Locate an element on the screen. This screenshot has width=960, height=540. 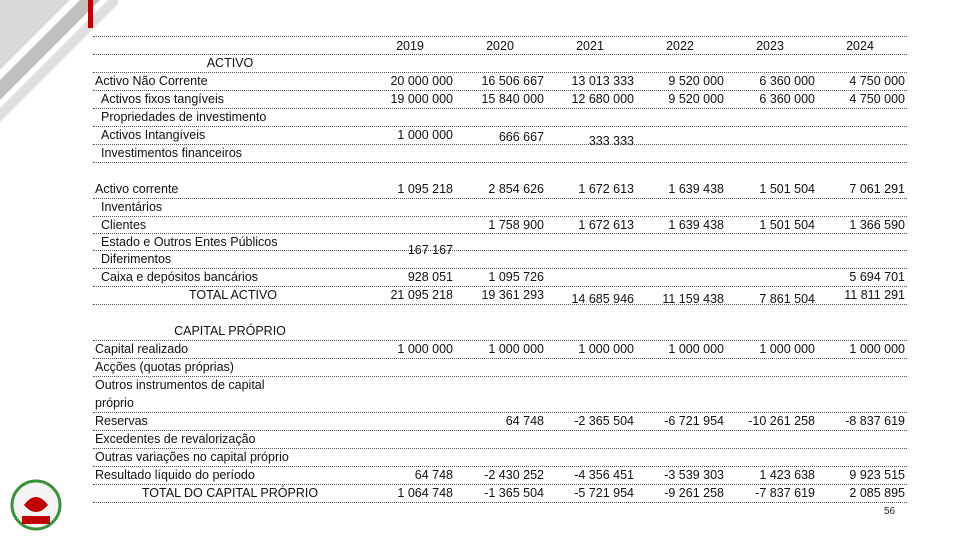
row-label: Propriedades de investimento is located at coordinates (184, 117).